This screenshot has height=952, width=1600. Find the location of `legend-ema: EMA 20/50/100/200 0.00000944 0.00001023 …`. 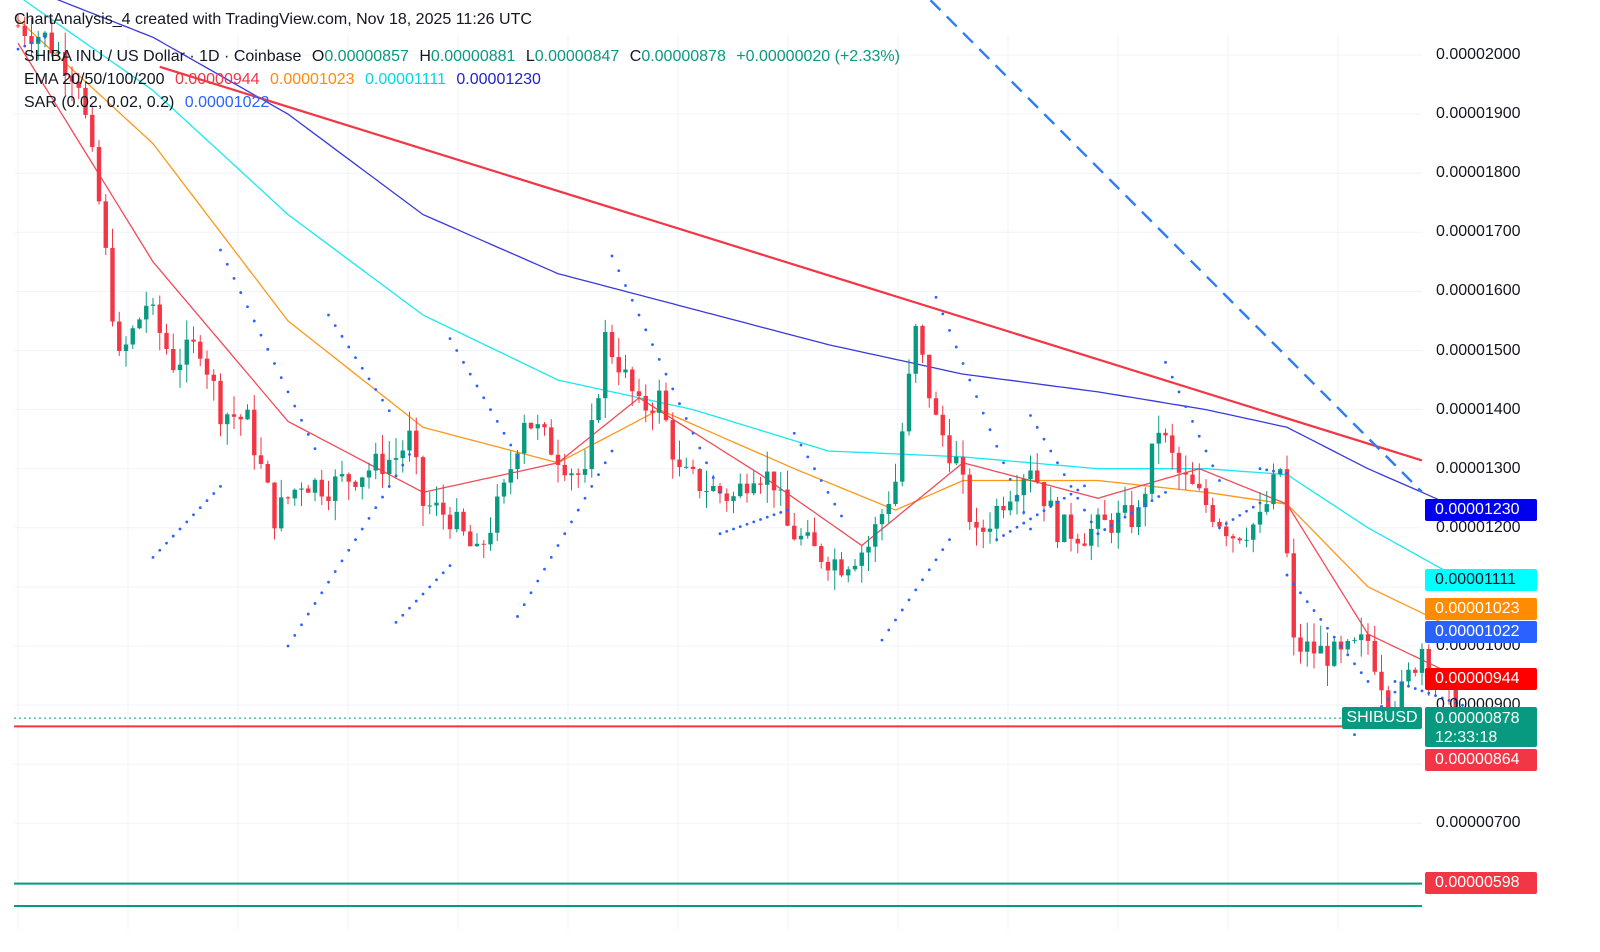

legend-ema: EMA 20/50/100/200 0.00000944 0.00001023 … is located at coordinates (285, 80).